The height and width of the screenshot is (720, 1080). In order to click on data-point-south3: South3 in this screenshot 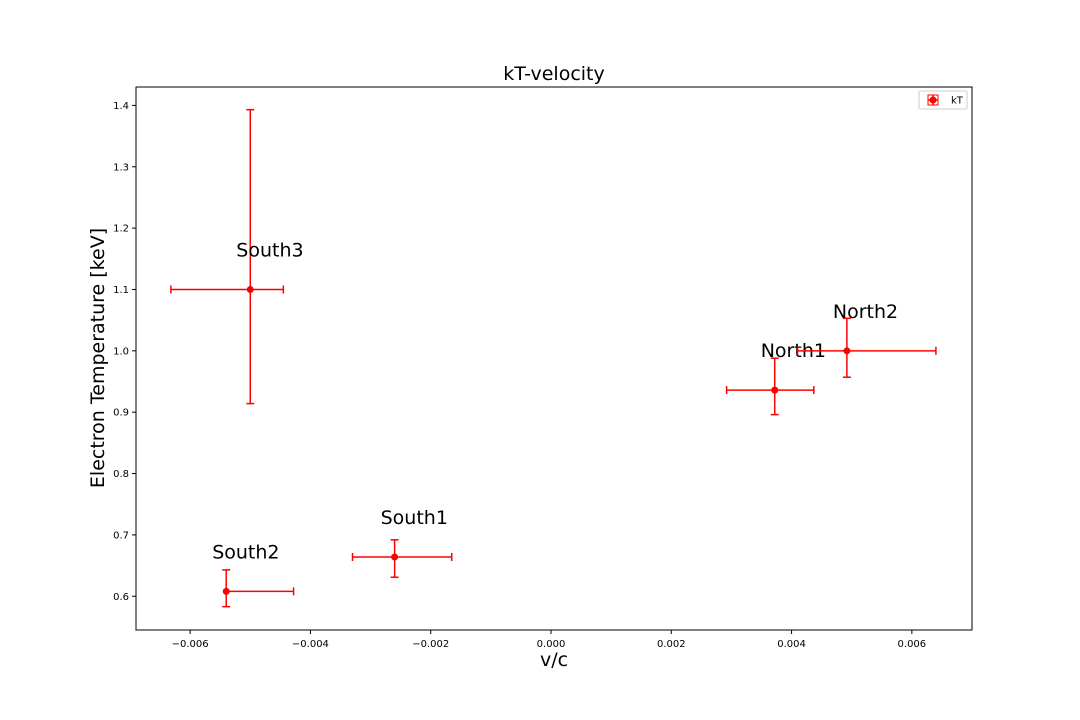, I will do `click(237, 256)`.